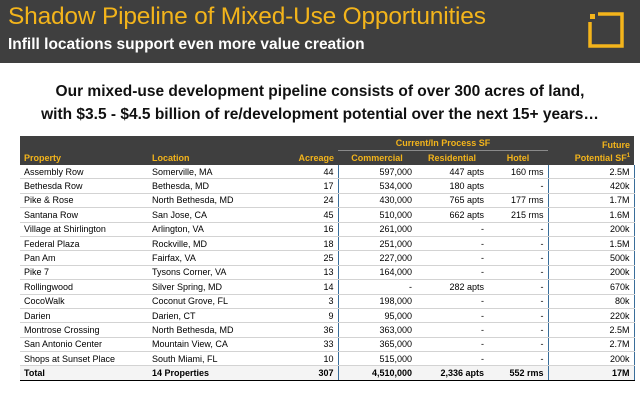 This screenshot has width=640, height=402. I want to click on cell-commercial: 597,000, so click(377, 172).